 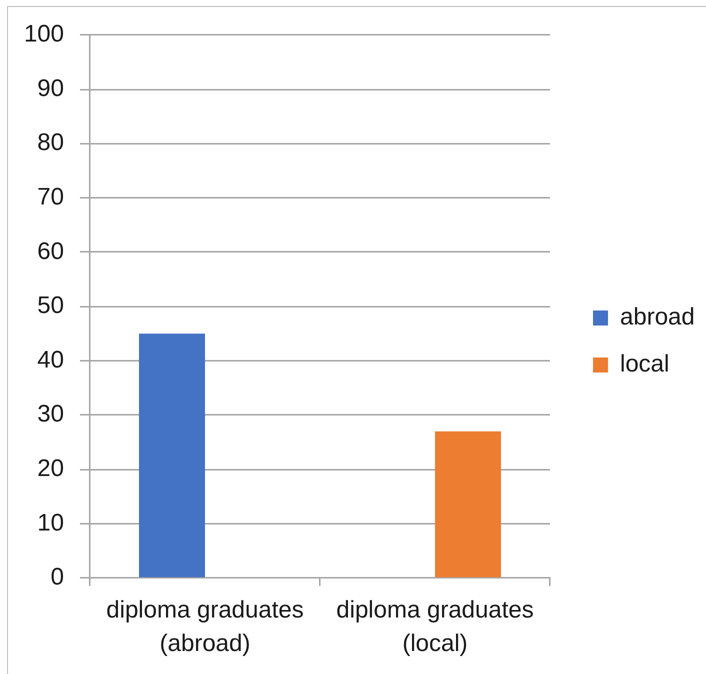 What do you see at coordinates (50, 306) in the screenshot?
I see `y-tick-label: 50` at bounding box center [50, 306].